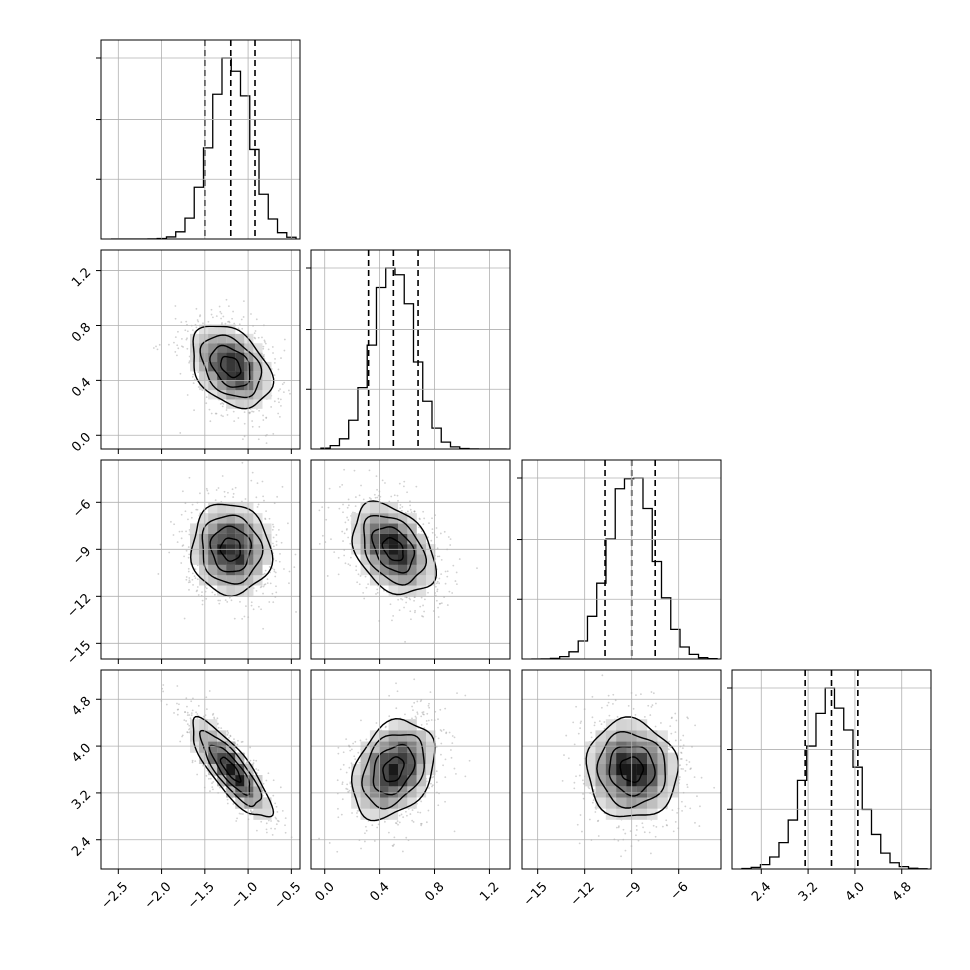 Image resolution: width=970 pixels, height=970 pixels. What do you see at coordinates (221, 371) in the screenshot?
I see `panel-content` at bounding box center [221, 371].